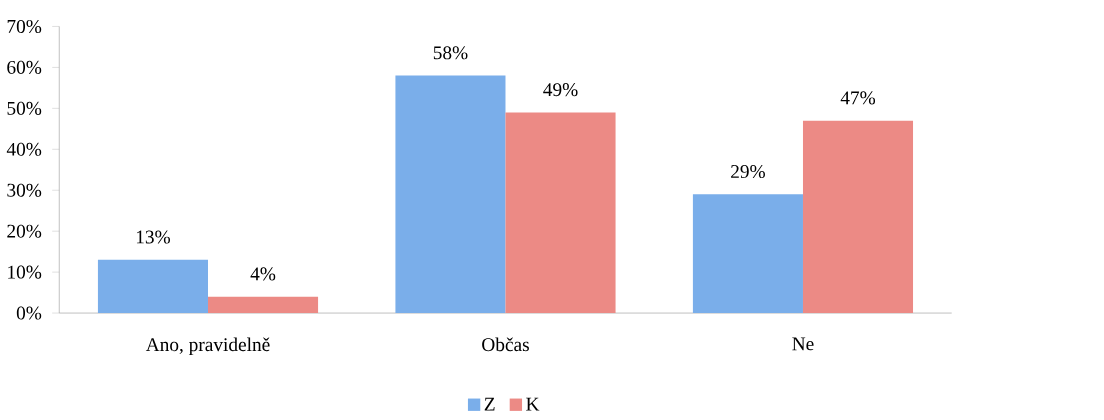 The image size is (1104, 420). I want to click on x-tick-label: Ne, so click(803, 344).